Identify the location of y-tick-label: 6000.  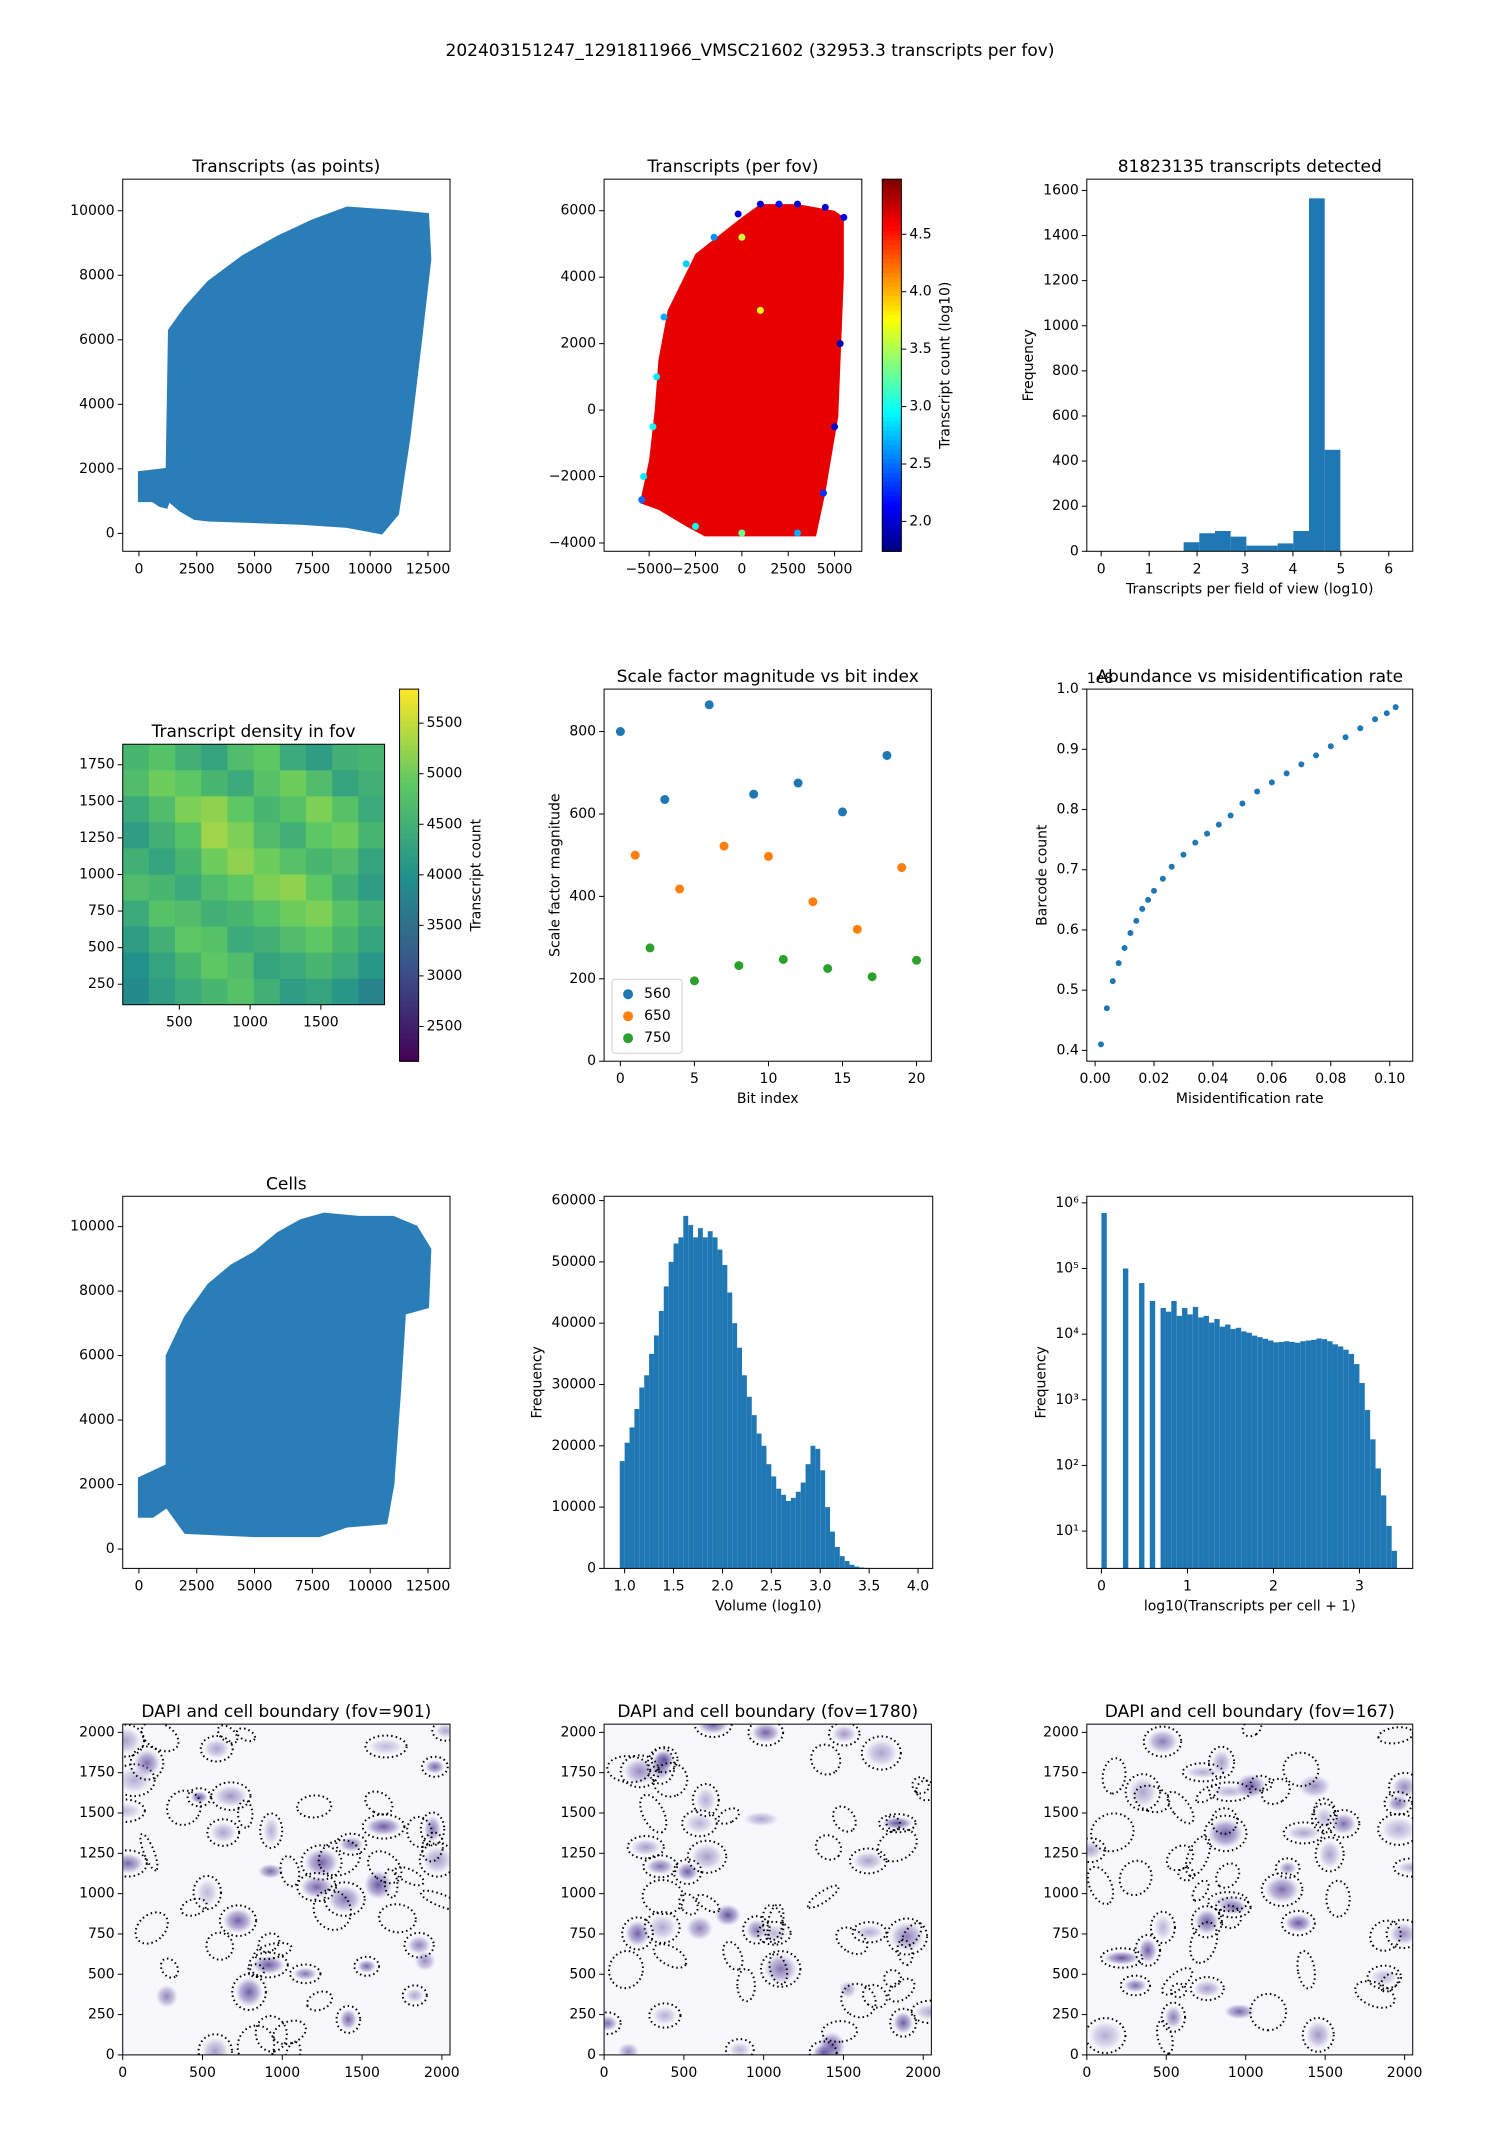
(97, 1356).